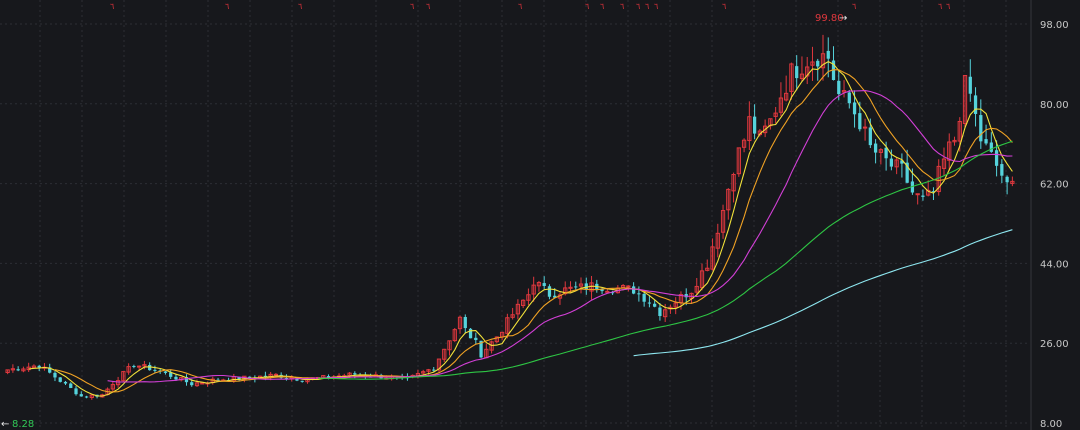 This screenshot has width=1080, height=430. Describe the element at coordinates (5, 424) in the screenshot. I see `low-price-arrow: ←` at that location.